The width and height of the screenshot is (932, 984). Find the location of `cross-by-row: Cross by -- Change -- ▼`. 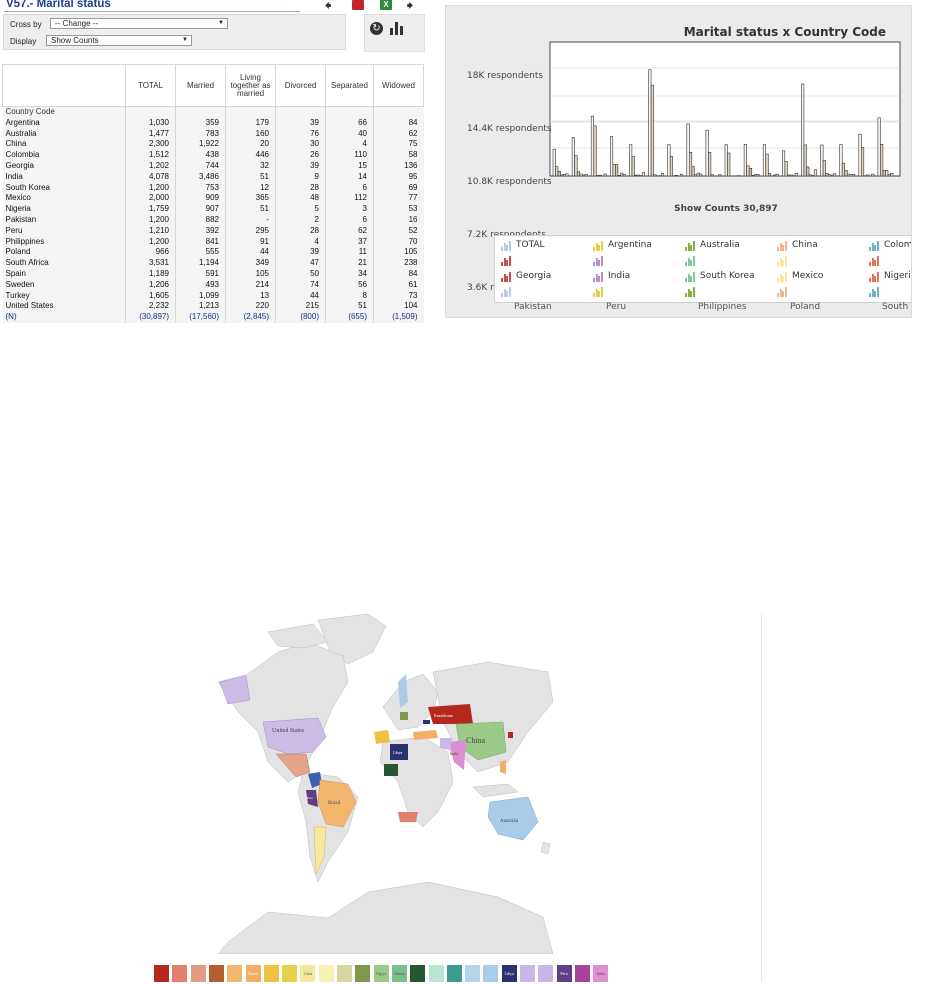

cross-by-row: Cross by -- Change -- ▼ is located at coordinates (175, 24).